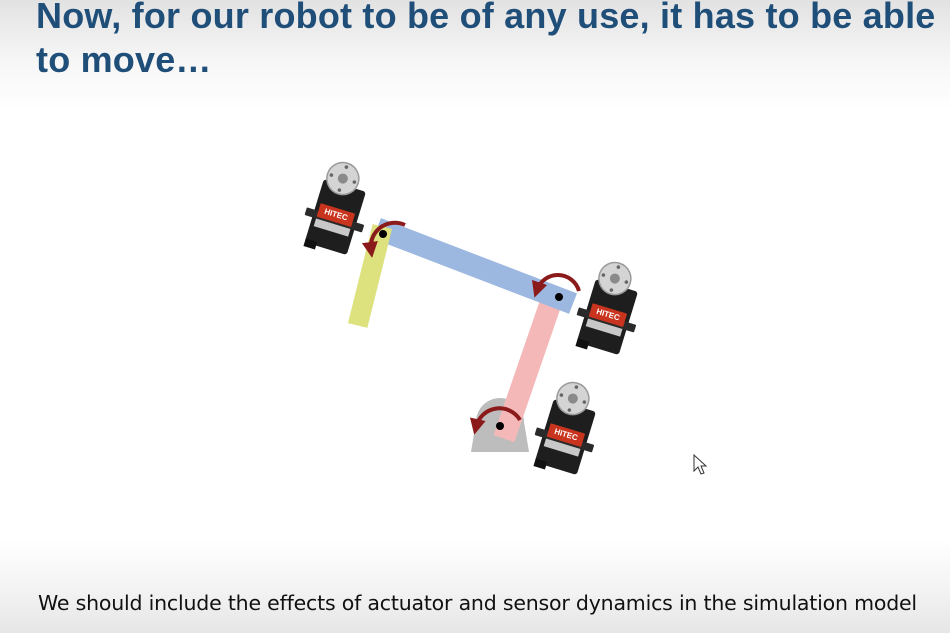  I want to click on joint-elbow, so click(559, 297).